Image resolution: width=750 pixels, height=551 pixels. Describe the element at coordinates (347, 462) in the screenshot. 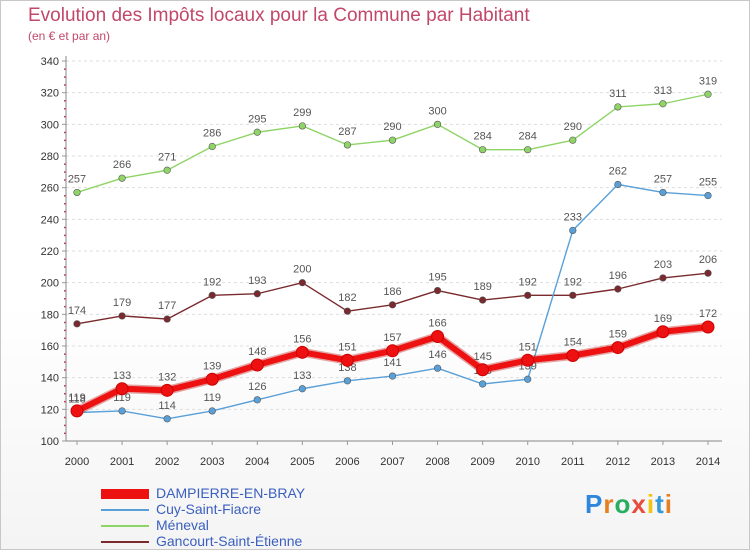

I see `x-tick-label: 2006` at that location.